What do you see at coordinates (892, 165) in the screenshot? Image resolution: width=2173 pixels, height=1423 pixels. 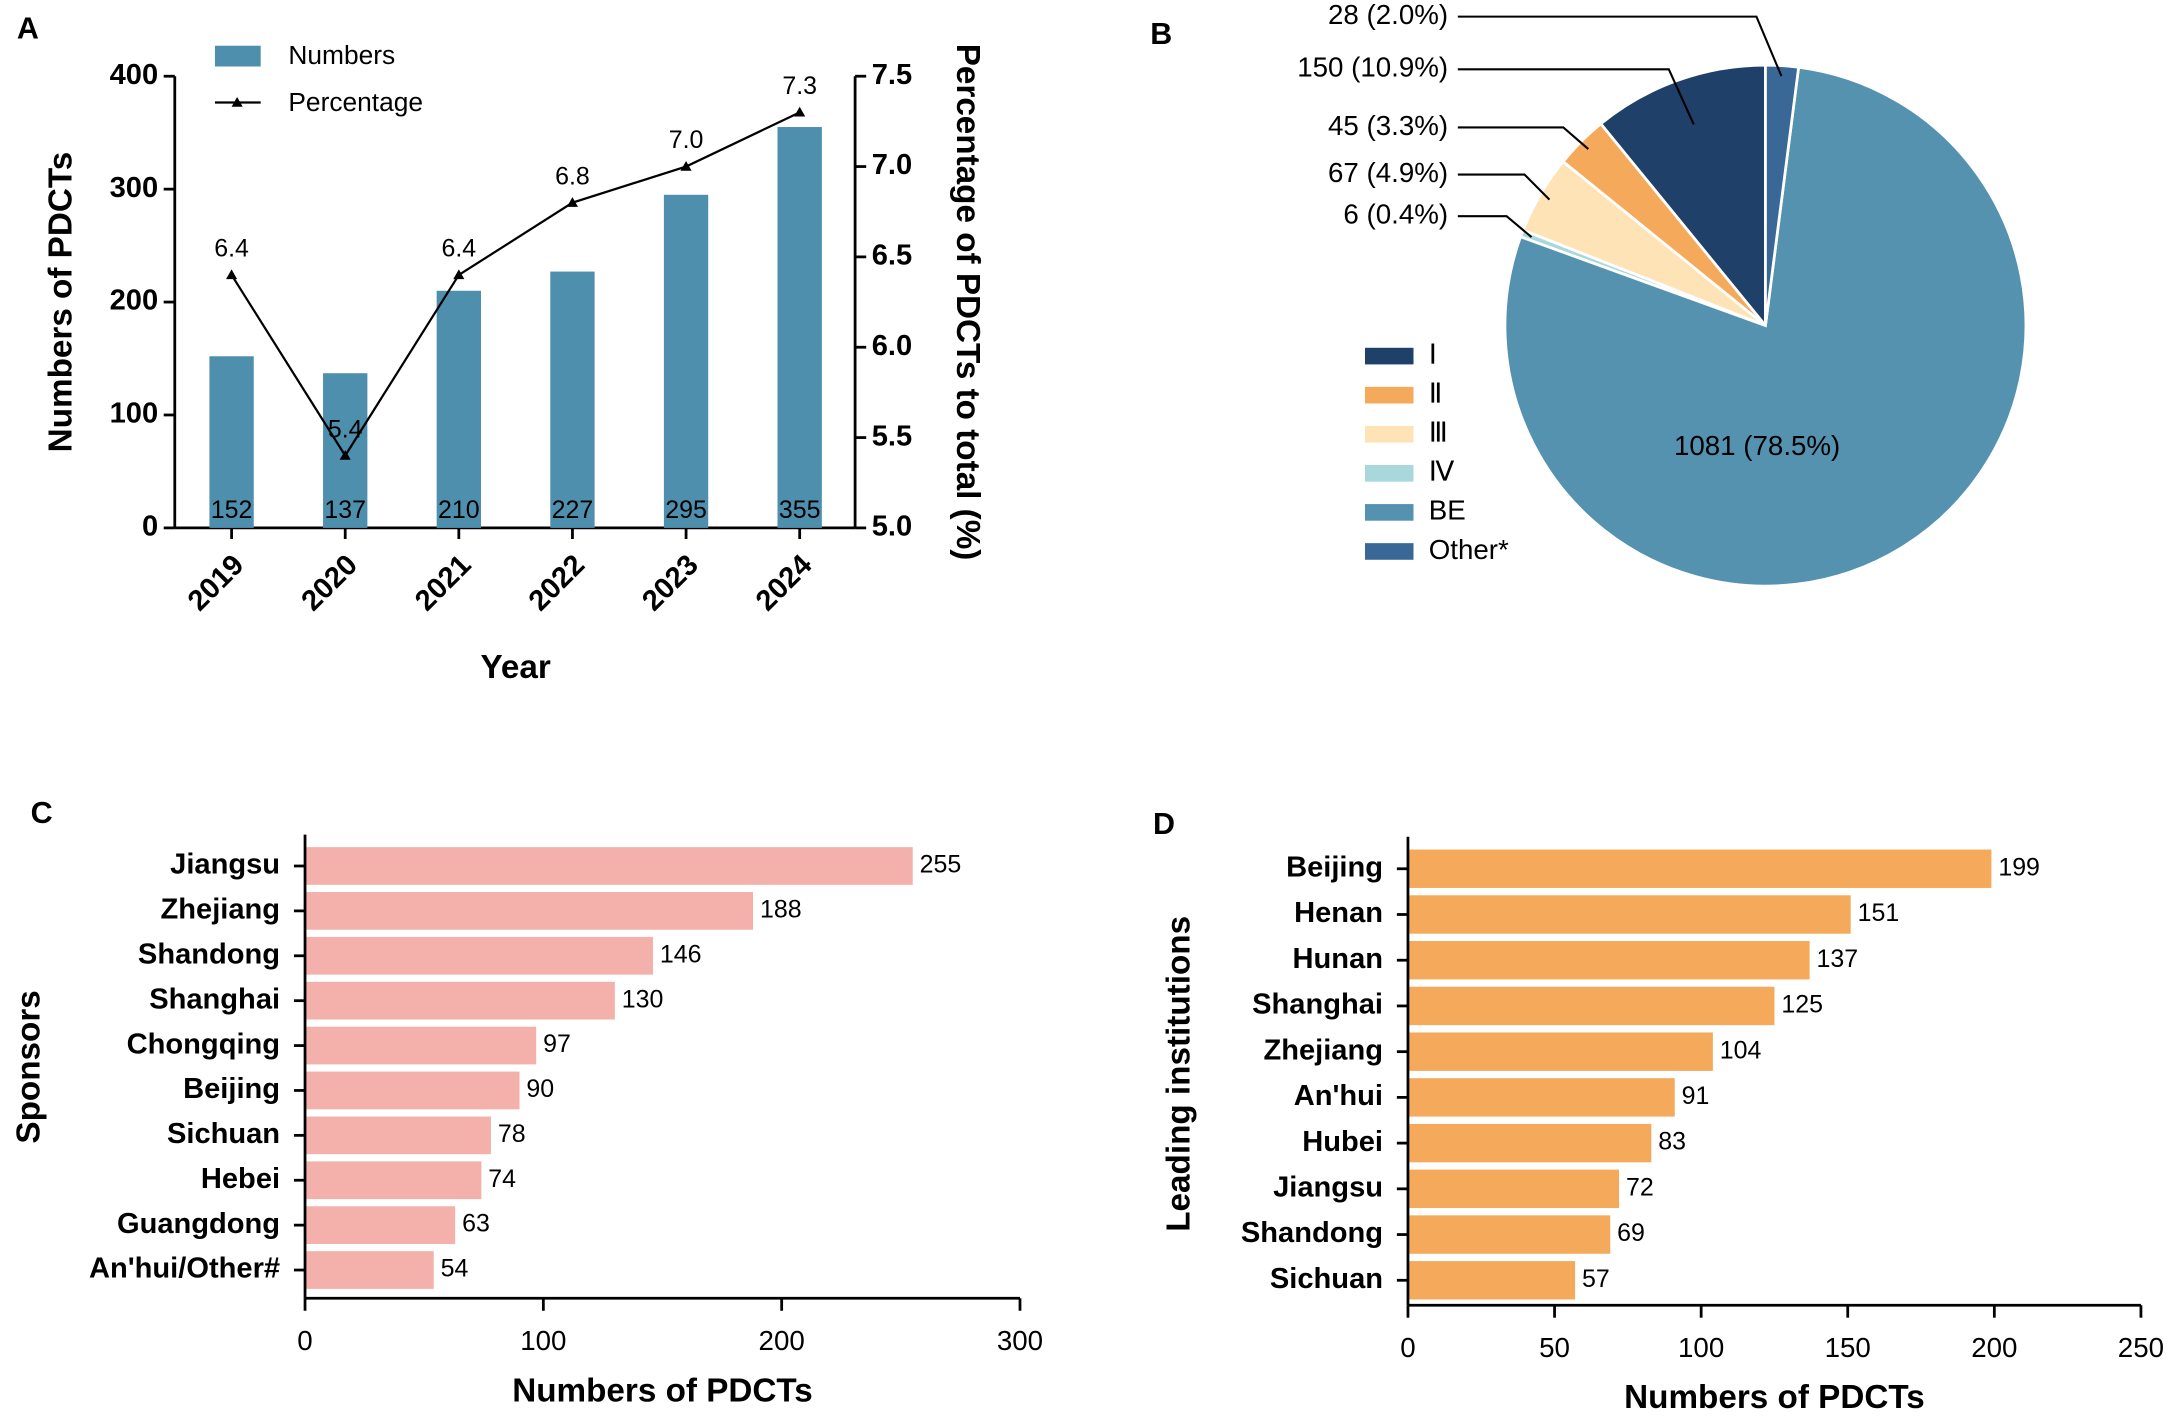 I see `y2-tick-label: 7.0` at bounding box center [892, 165].